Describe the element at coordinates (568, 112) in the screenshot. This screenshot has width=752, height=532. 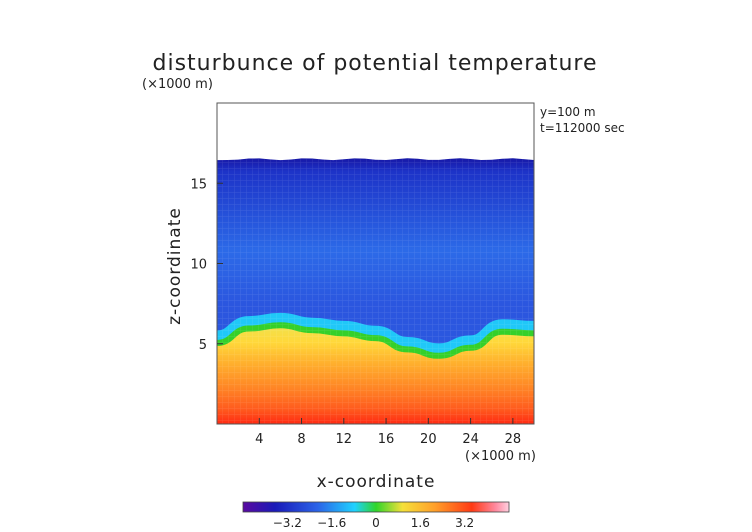
I see `annotation-y: y=100 m` at that location.